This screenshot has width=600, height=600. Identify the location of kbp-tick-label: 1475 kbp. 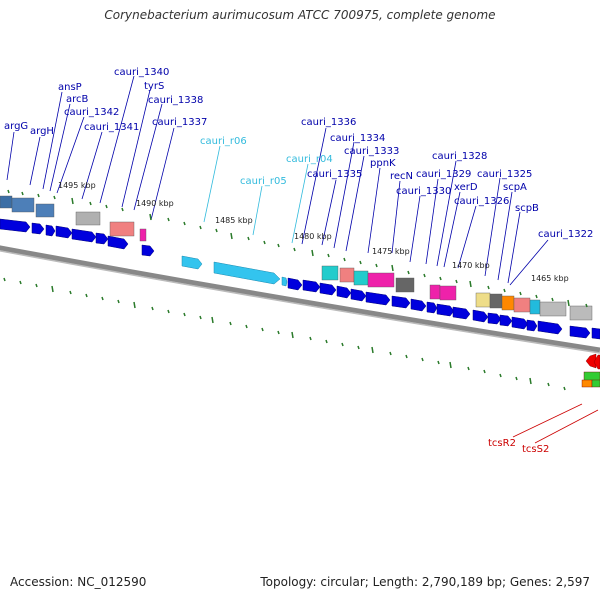
(391, 251).